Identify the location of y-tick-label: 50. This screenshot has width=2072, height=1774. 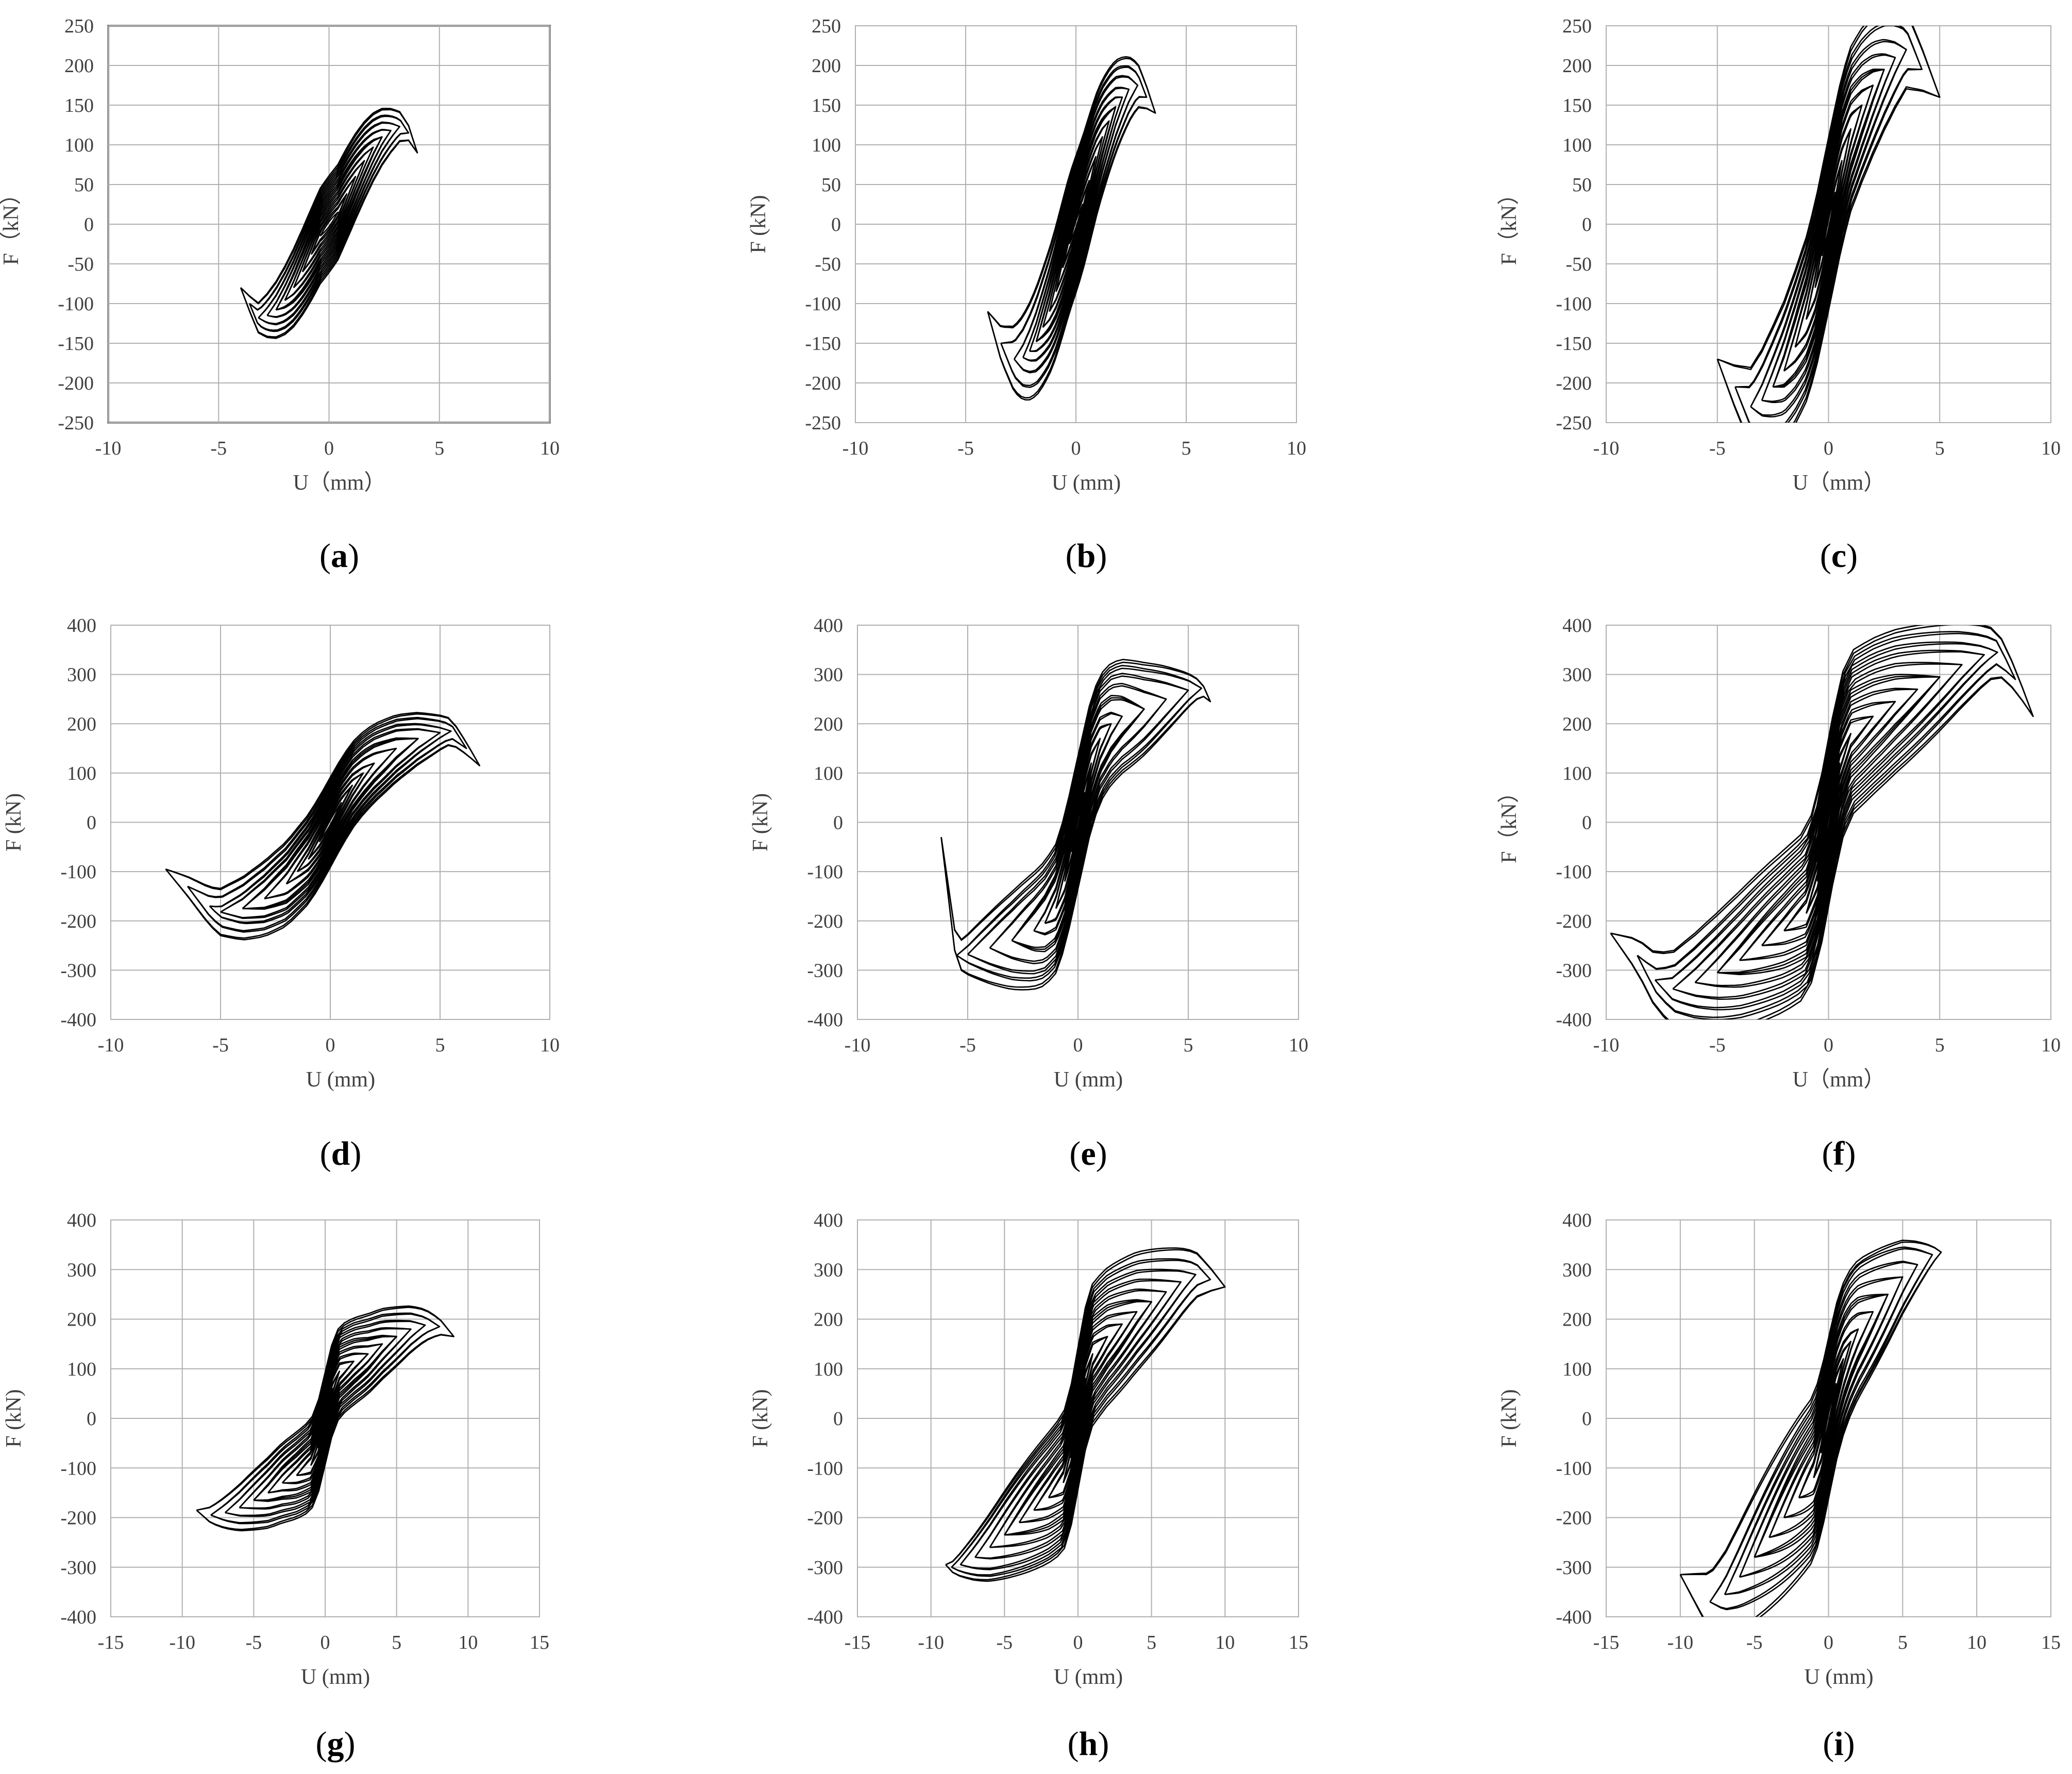
(831, 185).